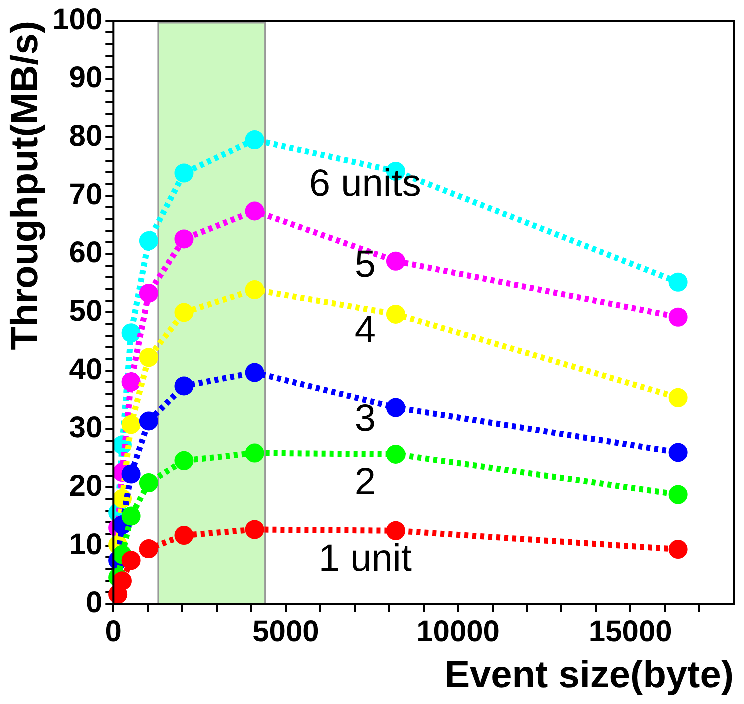  I want to click on y-tick-label: 20, so click(86, 486).